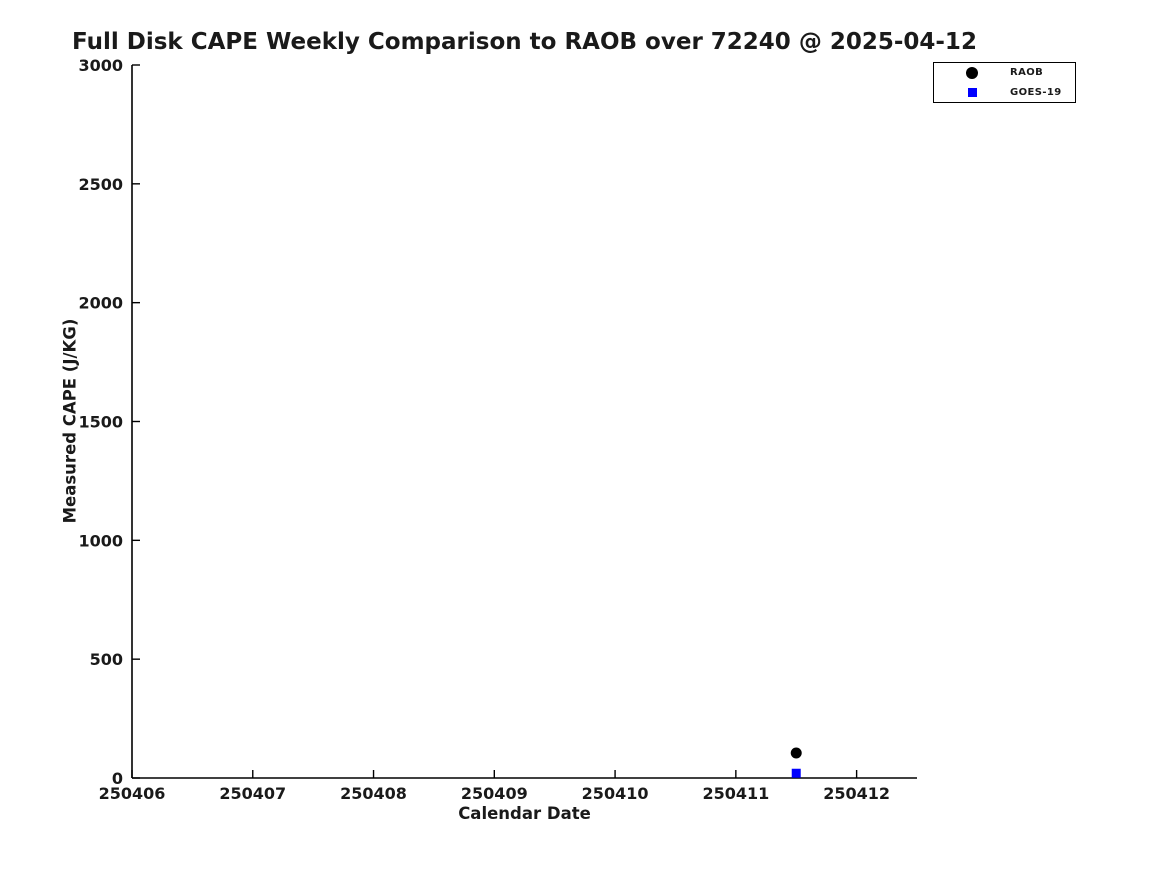 This screenshot has height=875, width=1167. Describe the element at coordinates (132, 793) in the screenshot. I see `x-tick-label: 250406` at that location.